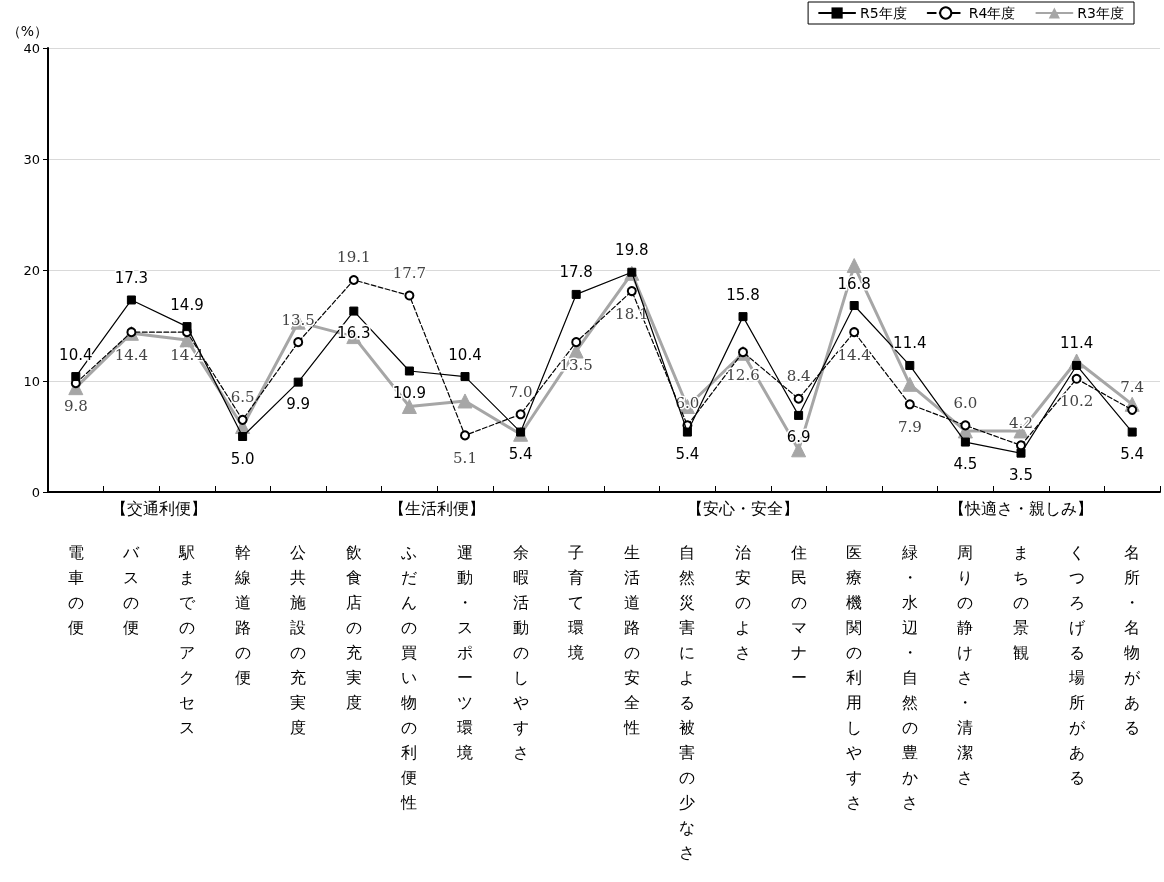 This screenshot has width=1164, height=882. What do you see at coordinates (1021, 475) in the screenshot?
I see `data-label: 3.5` at bounding box center [1021, 475].